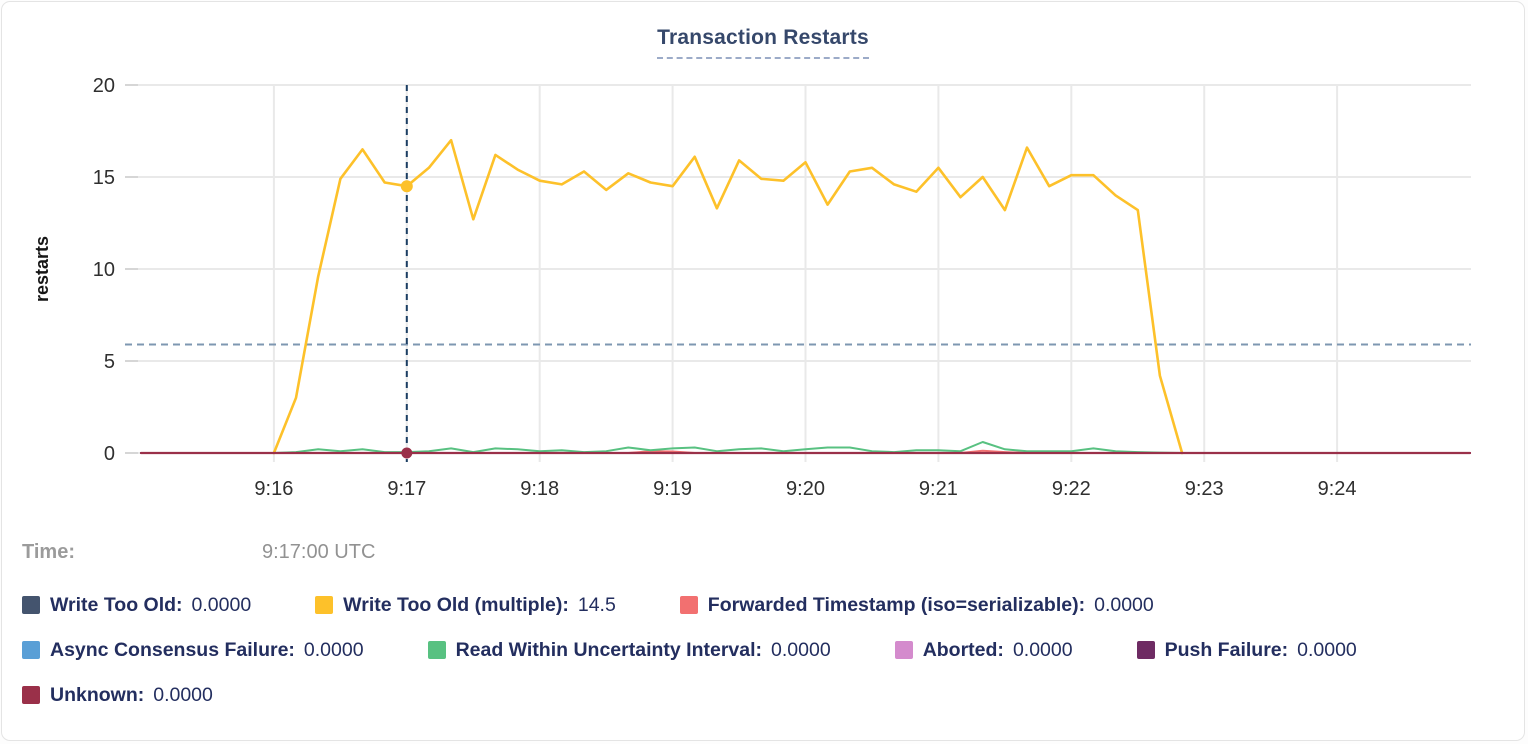  What do you see at coordinates (1337, 489) in the screenshot?
I see `svg-text: 9:24` at bounding box center [1337, 489].